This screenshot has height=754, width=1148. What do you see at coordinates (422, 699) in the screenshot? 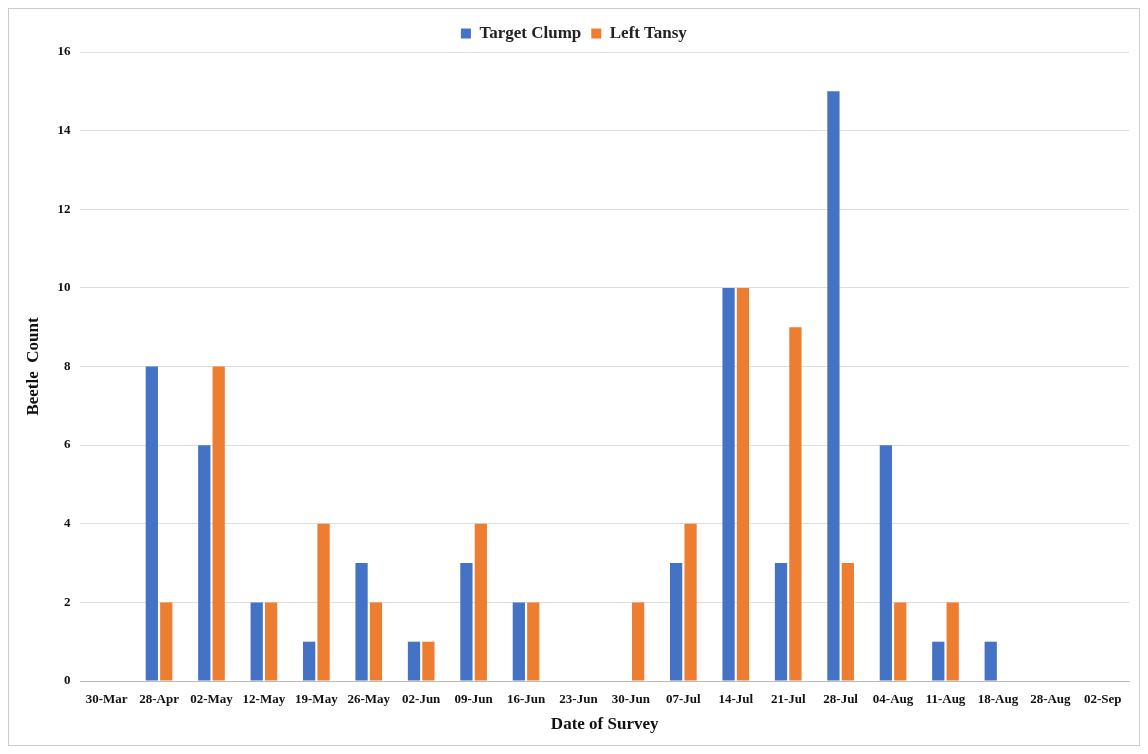
I see `x-tick-label: 02-Jun` at bounding box center [422, 699].